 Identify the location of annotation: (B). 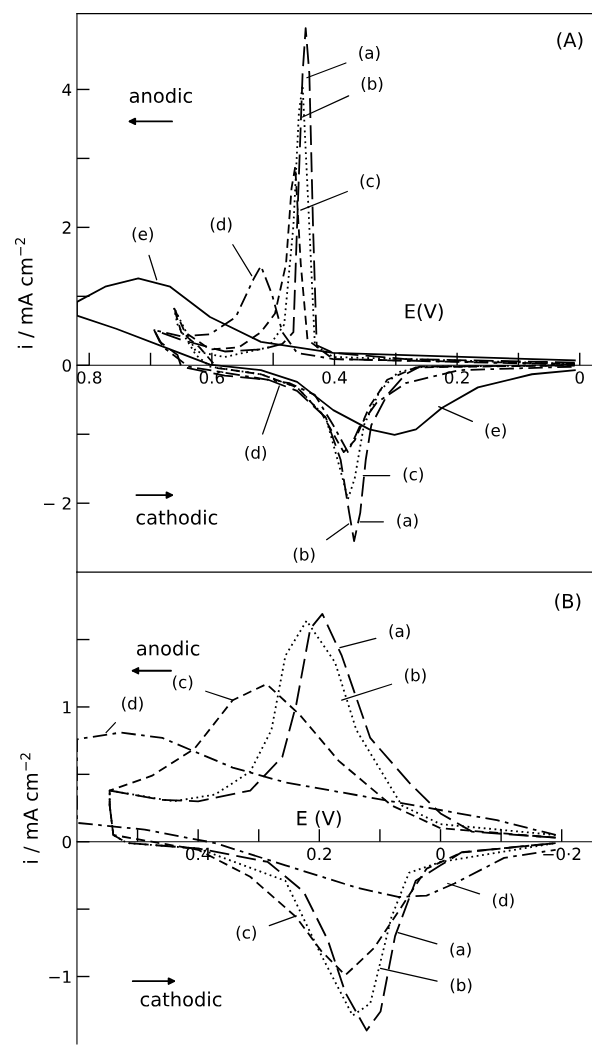
(568, 602).